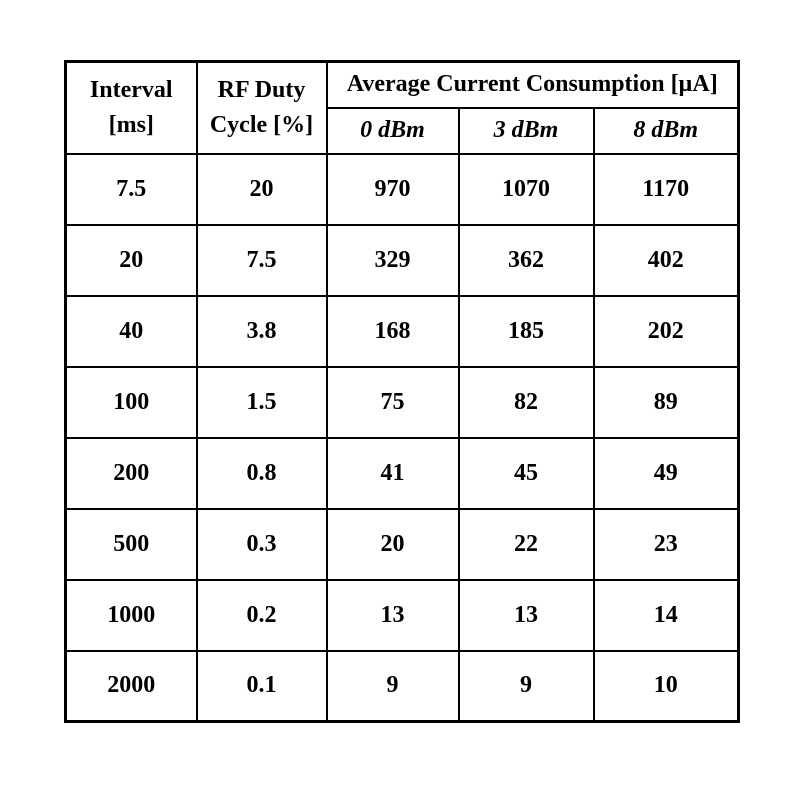 This screenshot has height=786, width=800. I want to click on cell-3dbm: 45, so click(526, 473).